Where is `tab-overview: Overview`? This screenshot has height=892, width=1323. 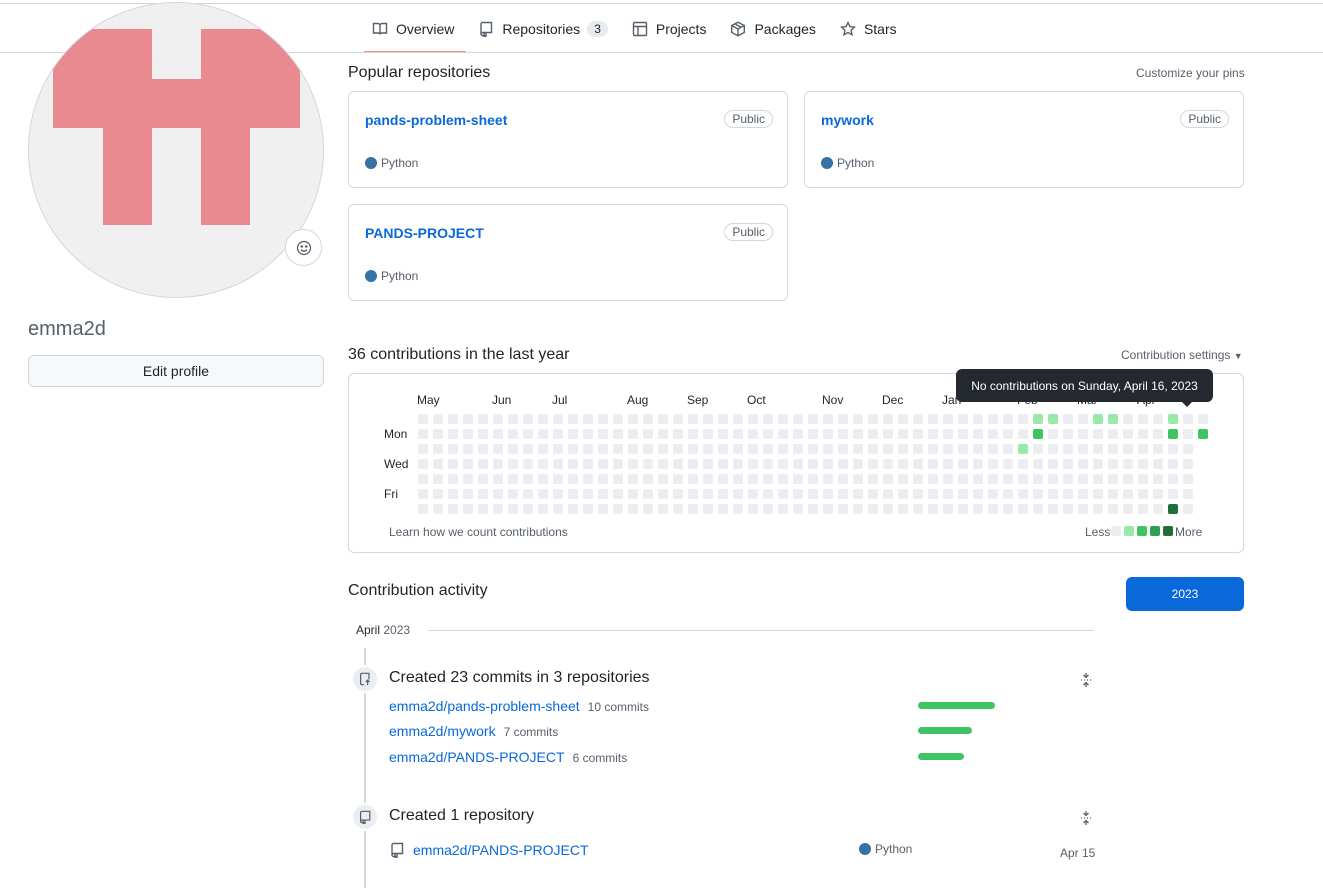
tab-overview: Overview is located at coordinates (415, 29).